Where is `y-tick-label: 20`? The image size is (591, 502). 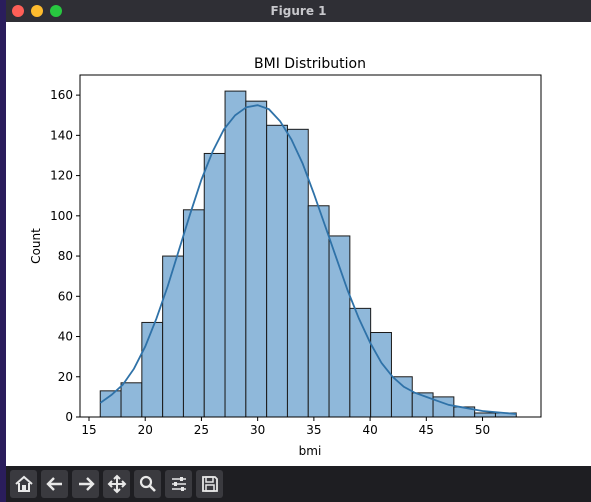 y-tick-label: 20 is located at coordinates (65, 377).